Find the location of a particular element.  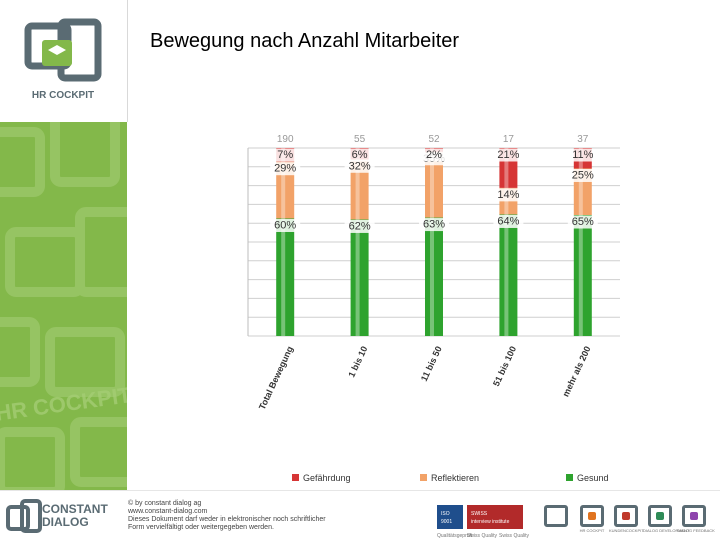

data-label: 7% is located at coordinates (285, 155).